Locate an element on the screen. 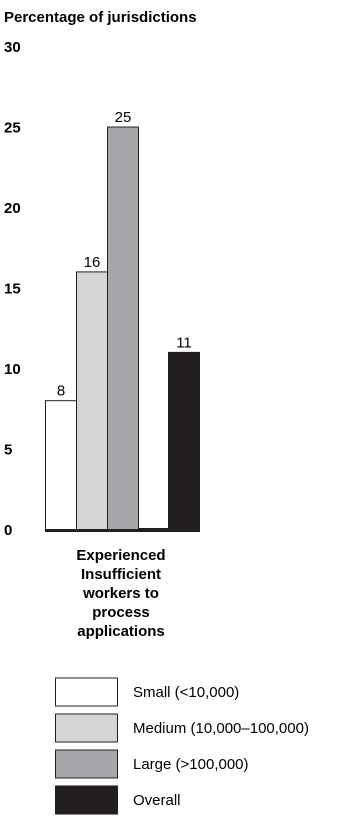 The width and height of the screenshot is (354, 830). y-tick-label: 25 is located at coordinates (12, 128).